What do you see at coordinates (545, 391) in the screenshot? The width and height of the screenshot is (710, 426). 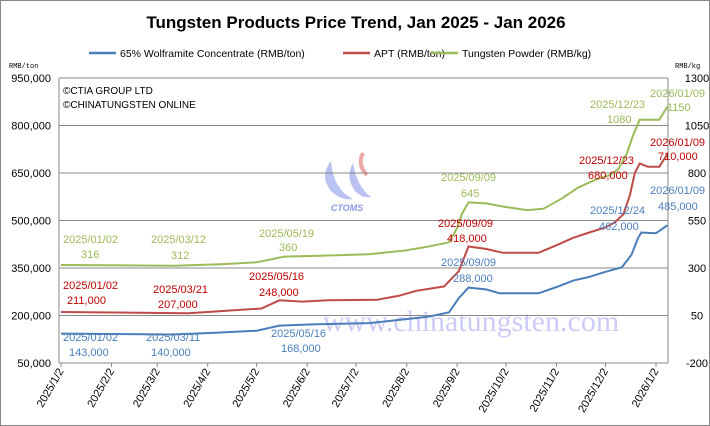 I see `x-tick-label: 2025/11/2` at bounding box center [545, 391].